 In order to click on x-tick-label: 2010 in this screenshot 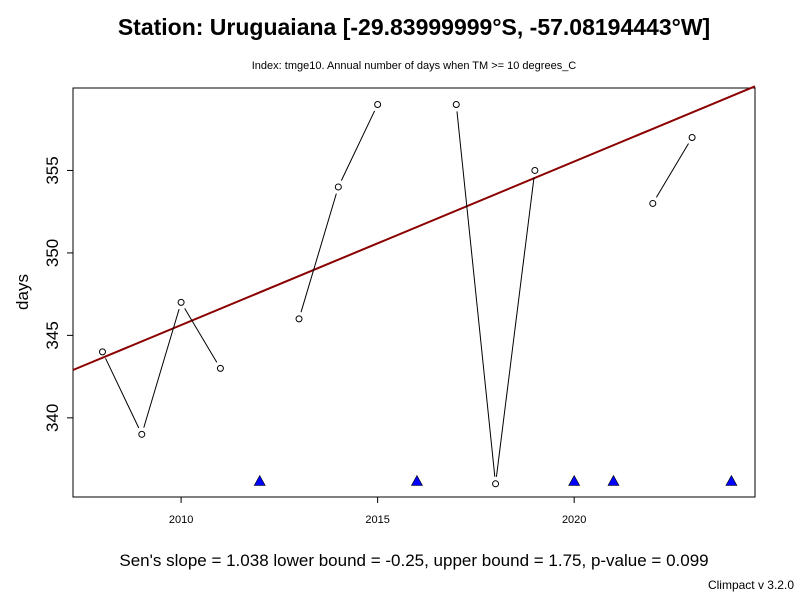, I will do `click(181, 520)`.